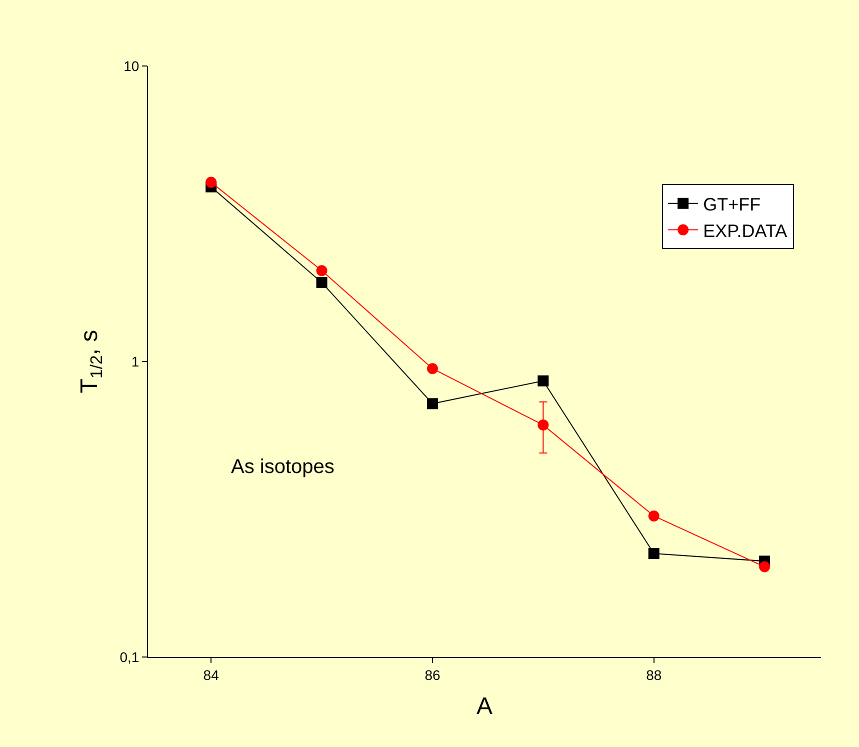 The image size is (859, 747). Describe the element at coordinates (135, 361) in the screenshot. I see `y-tick-label: 1` at that location.